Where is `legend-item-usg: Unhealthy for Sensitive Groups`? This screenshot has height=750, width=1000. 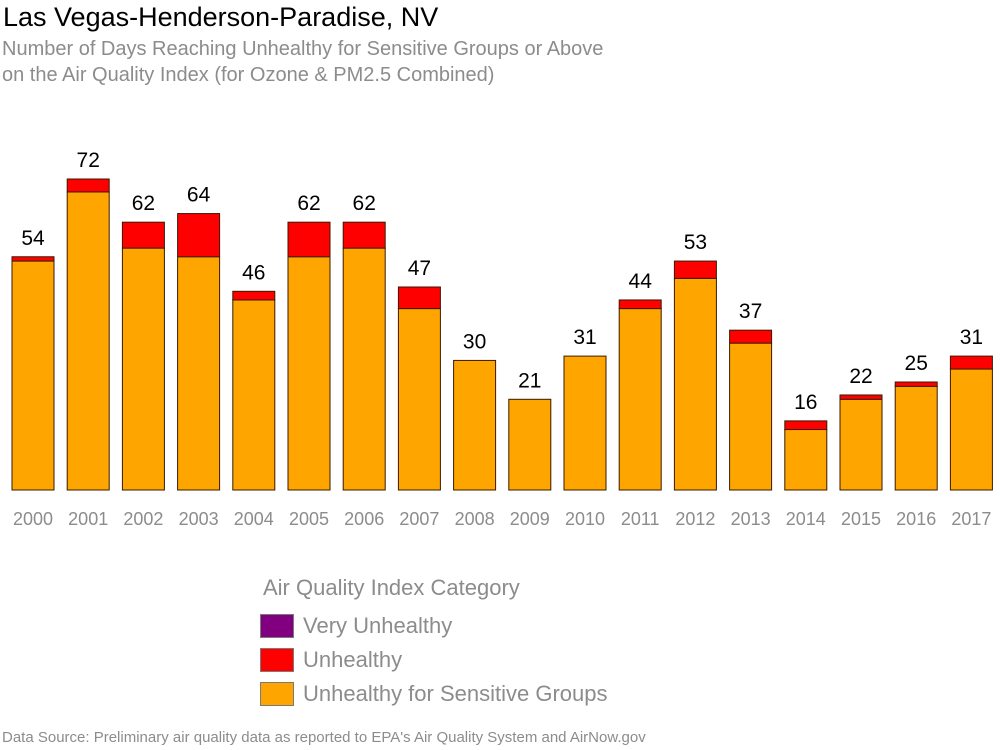
legend-item-usg: Unhealthy for Sensitive Groups is located at coordinates (434, 694).